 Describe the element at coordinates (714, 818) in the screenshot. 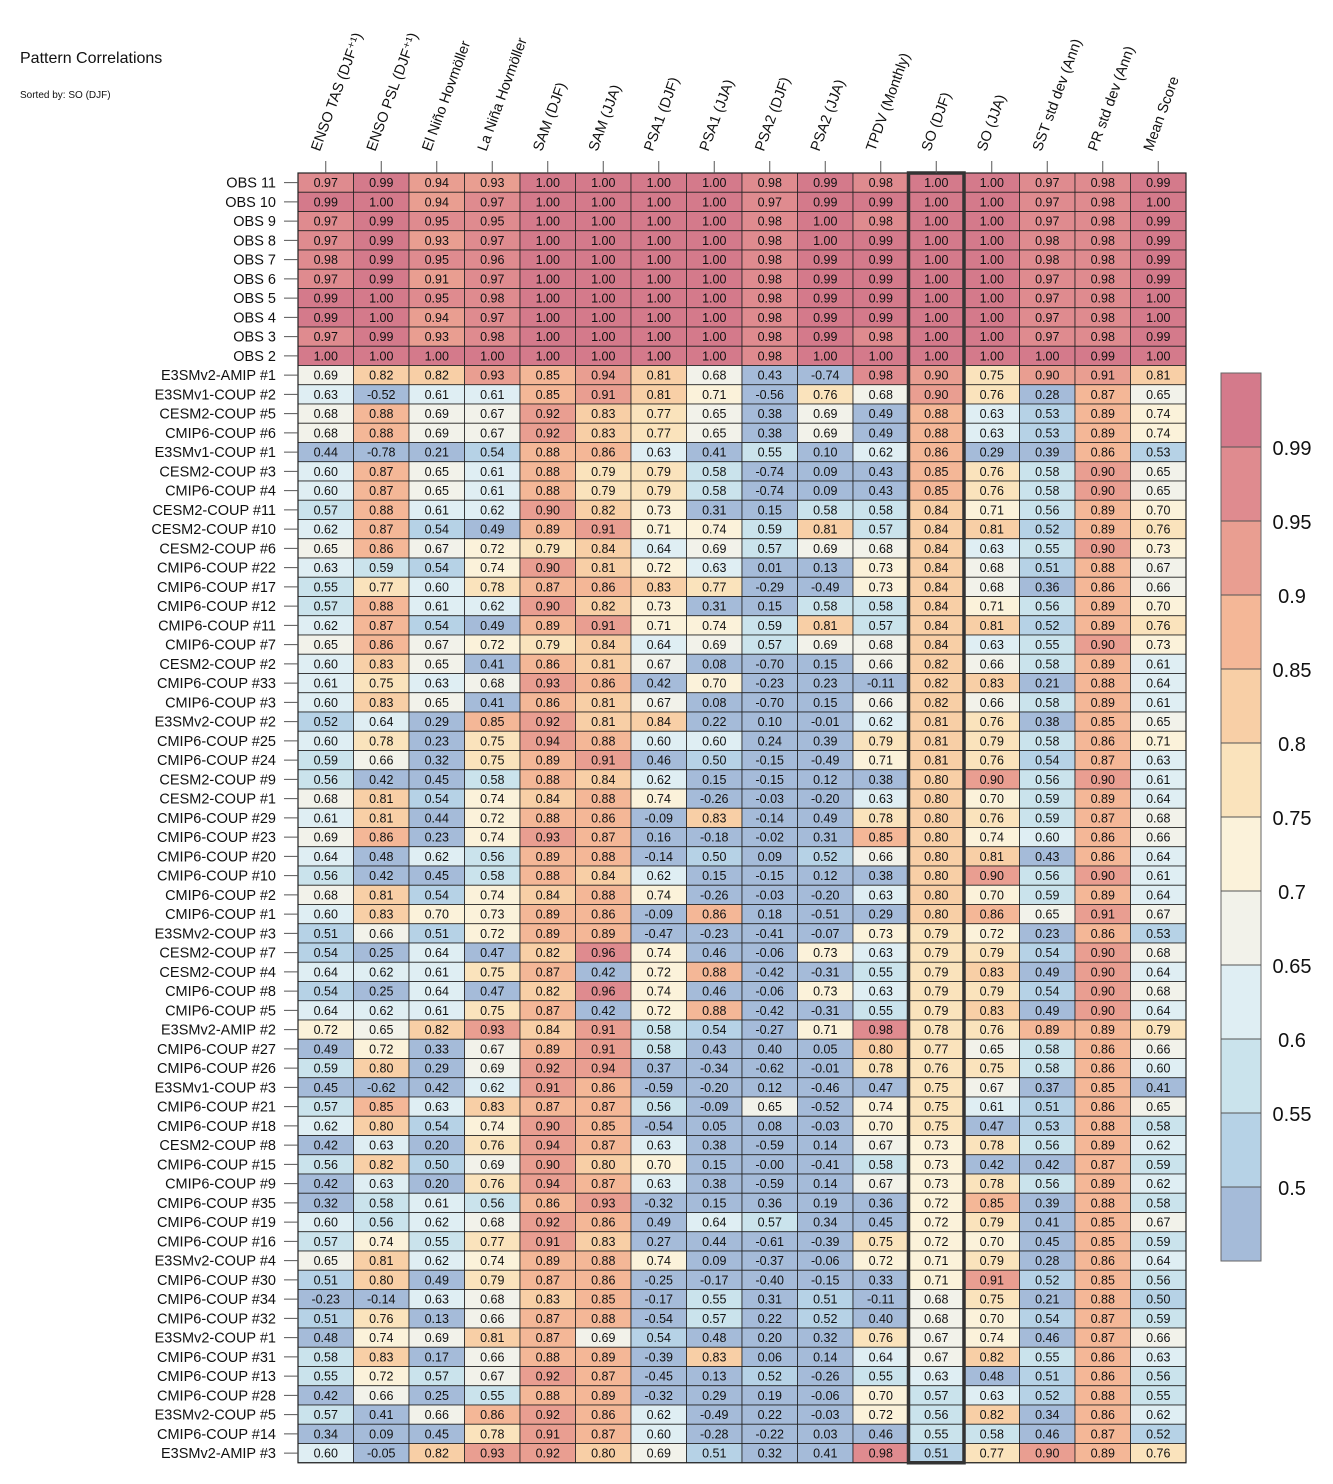

I see `cell-value-label: 0.83` at that location.